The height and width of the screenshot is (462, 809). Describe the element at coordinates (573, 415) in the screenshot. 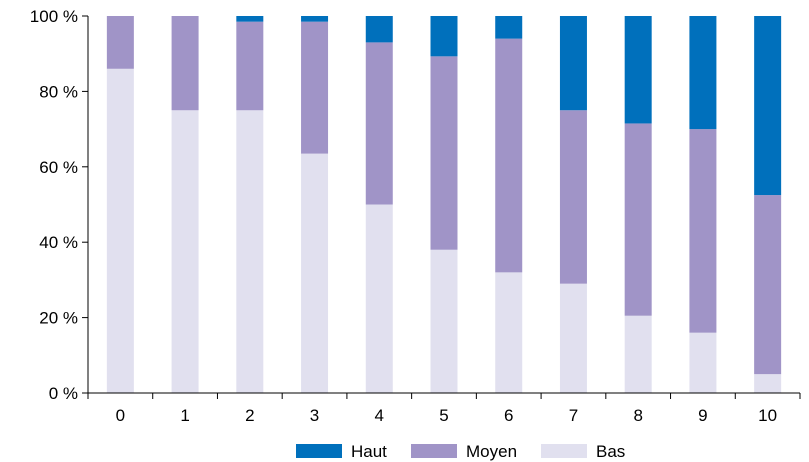

I see `x-tick-label: 7` at that location.